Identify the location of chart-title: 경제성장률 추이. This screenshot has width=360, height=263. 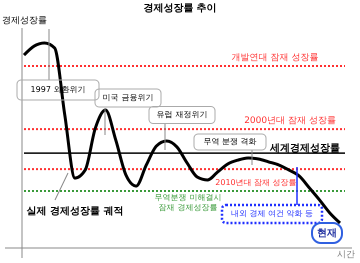
(180, 8).